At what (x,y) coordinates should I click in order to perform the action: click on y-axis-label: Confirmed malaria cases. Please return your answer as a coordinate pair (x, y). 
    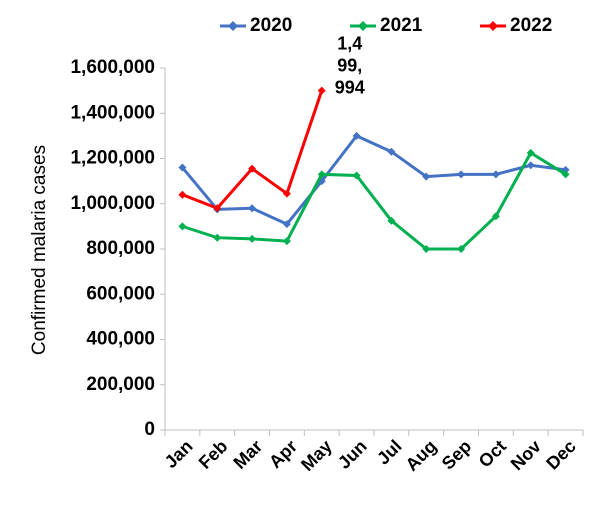
    Looking at the image, I should click on (39, 250).